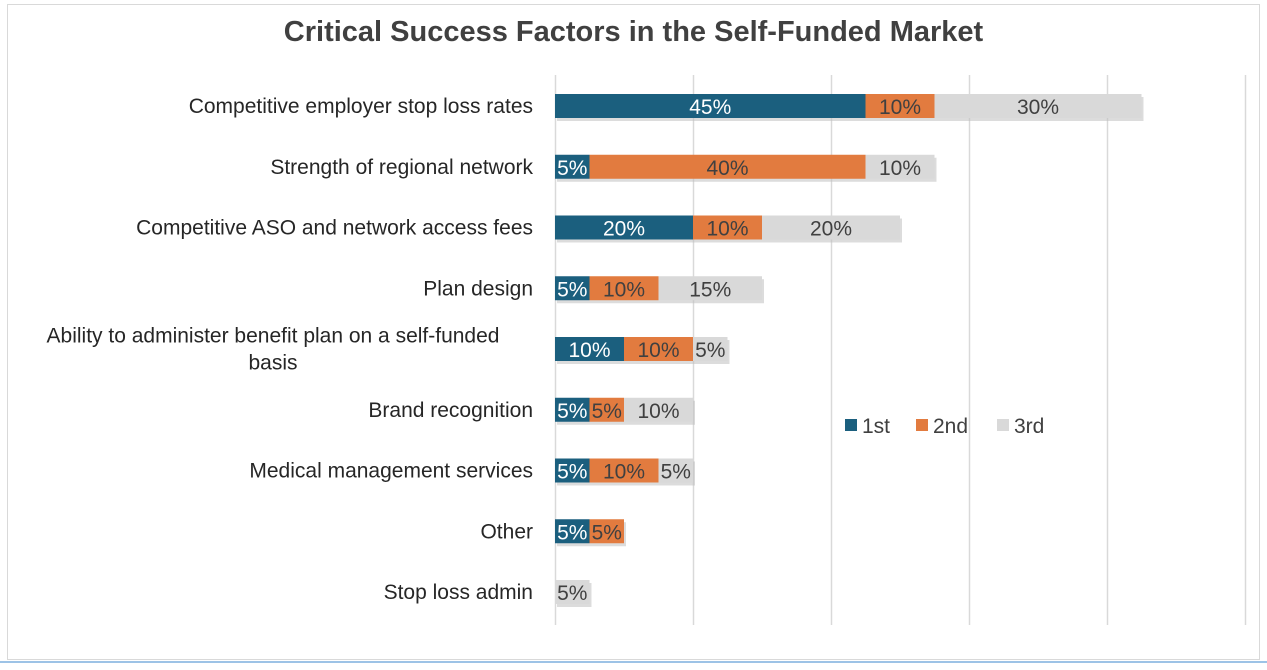  What do you see at coordinates (334, 228) in the screenshot?
I see `category-label: Competitive ASO and network access fees` at bounding box center [334, 228].